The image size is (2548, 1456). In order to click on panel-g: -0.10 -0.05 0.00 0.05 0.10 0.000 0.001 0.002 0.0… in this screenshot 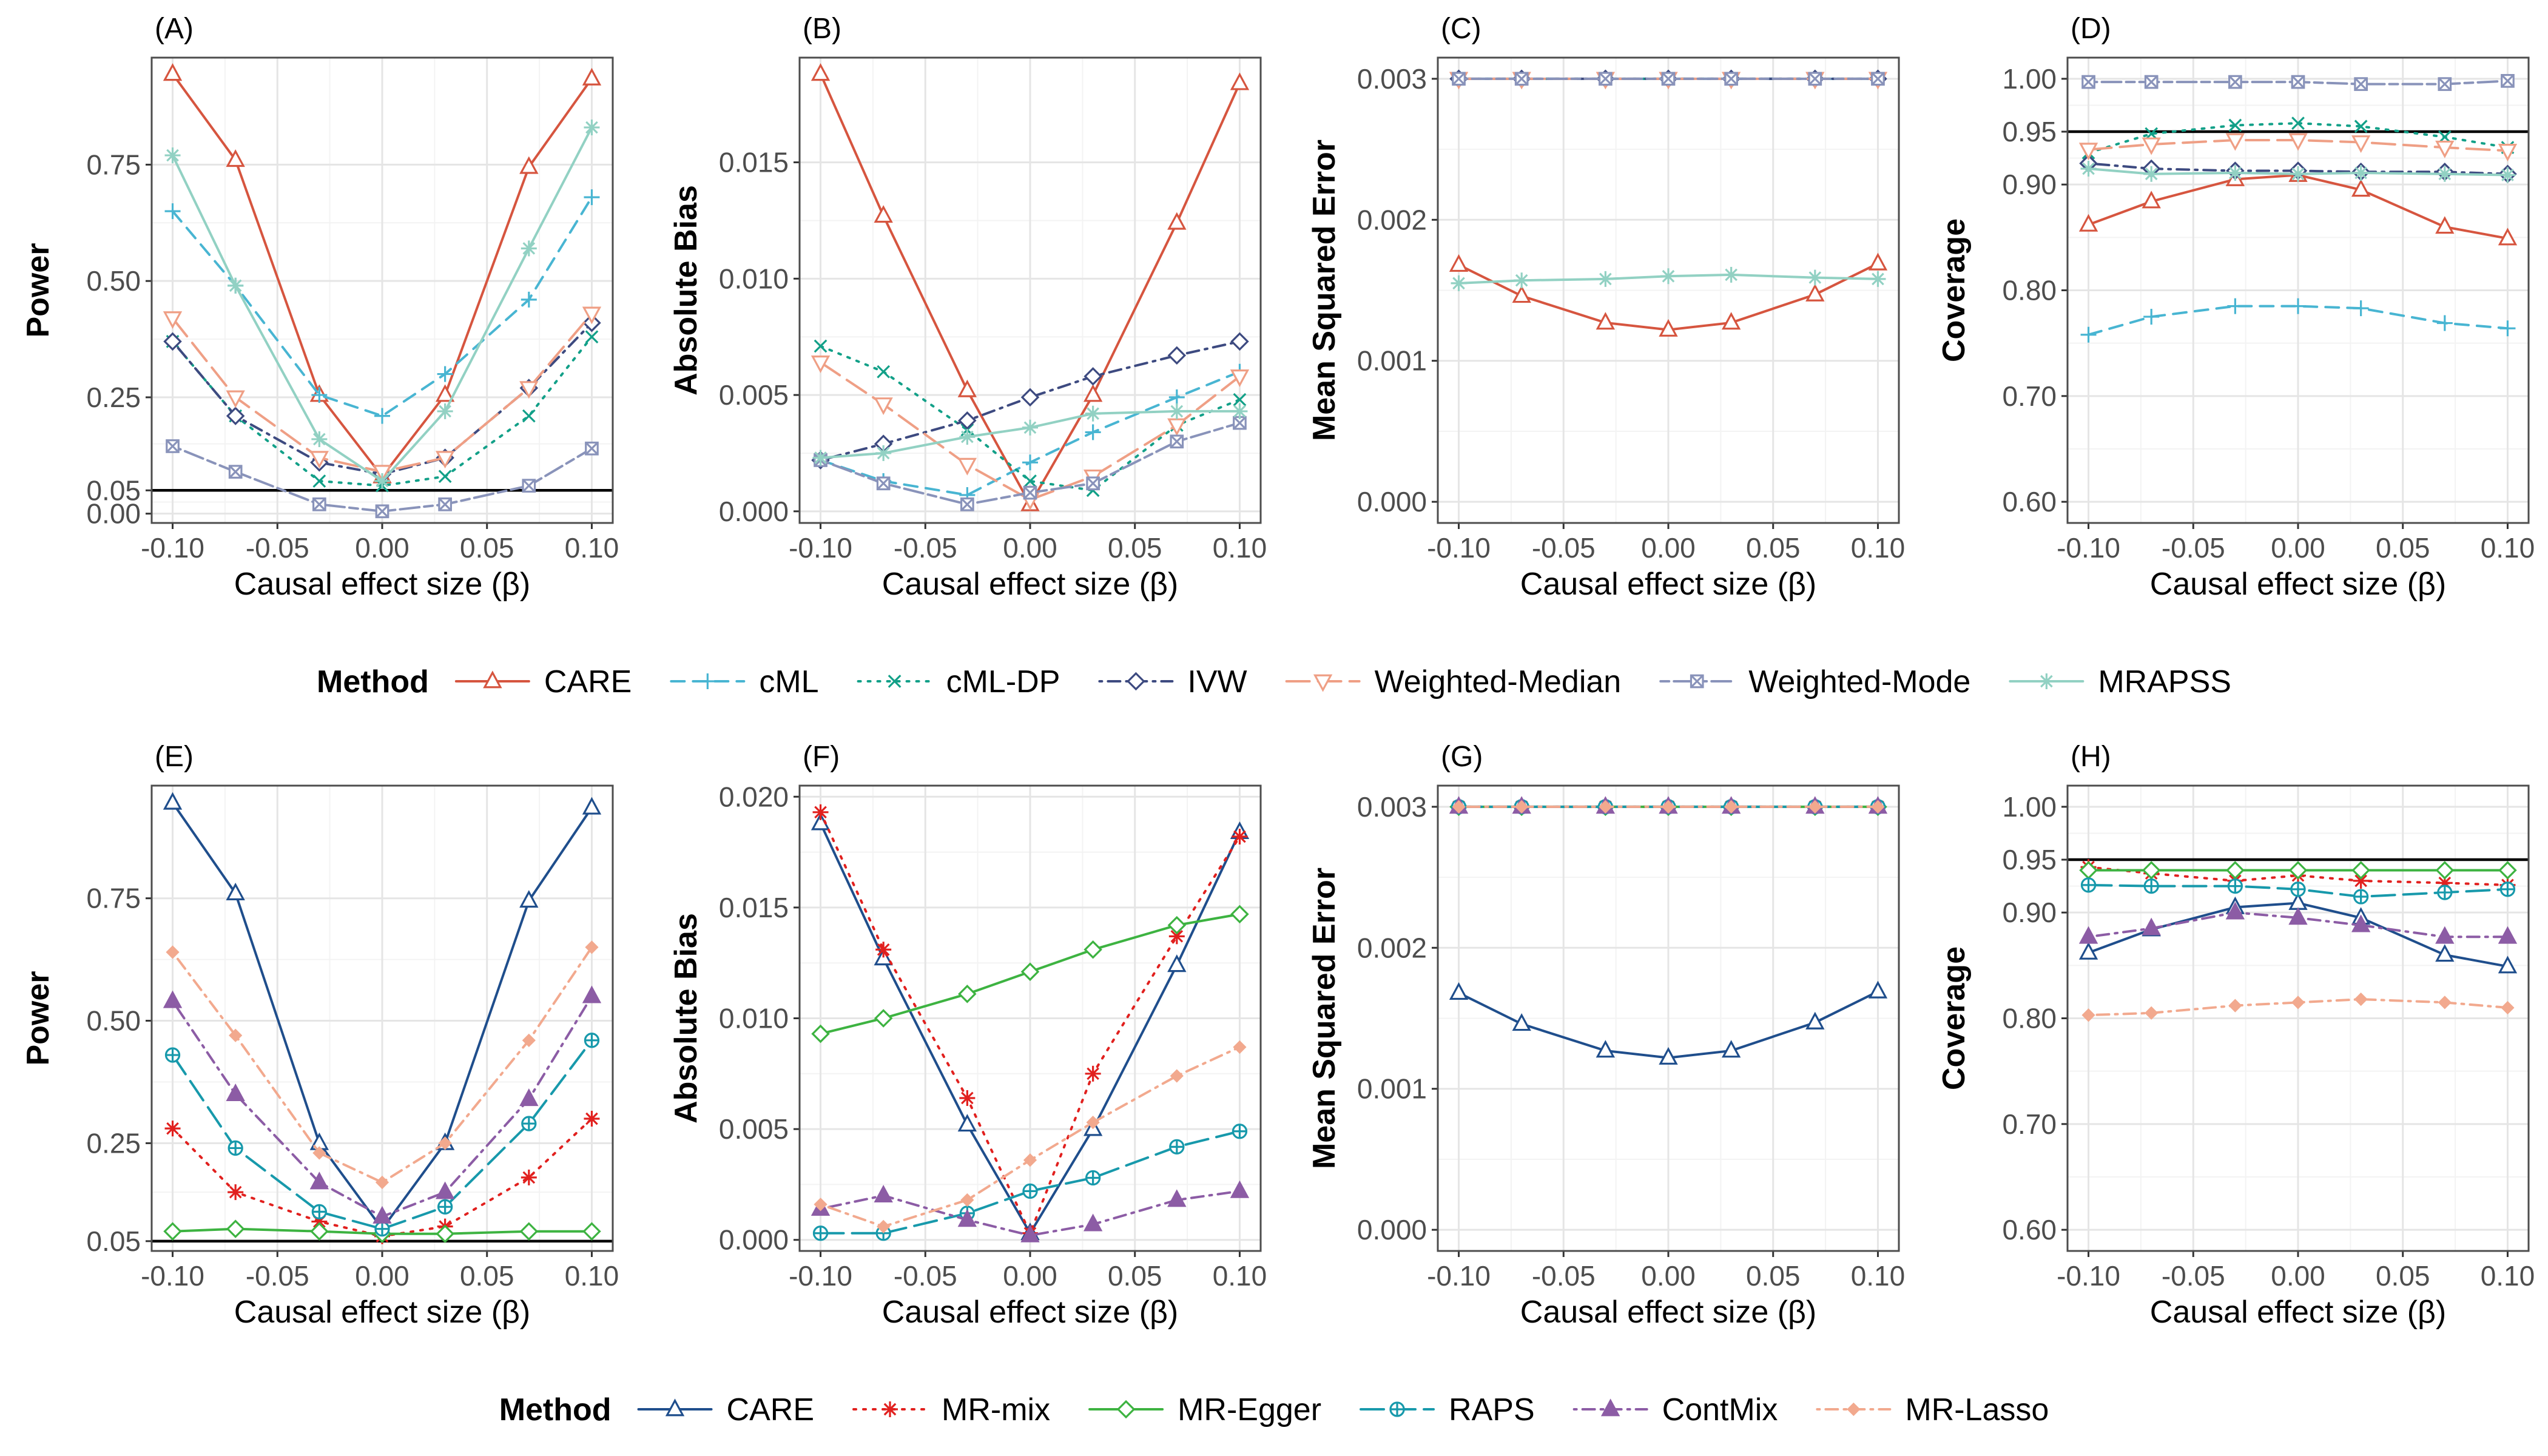, I will do `click(1606, 1035)`.